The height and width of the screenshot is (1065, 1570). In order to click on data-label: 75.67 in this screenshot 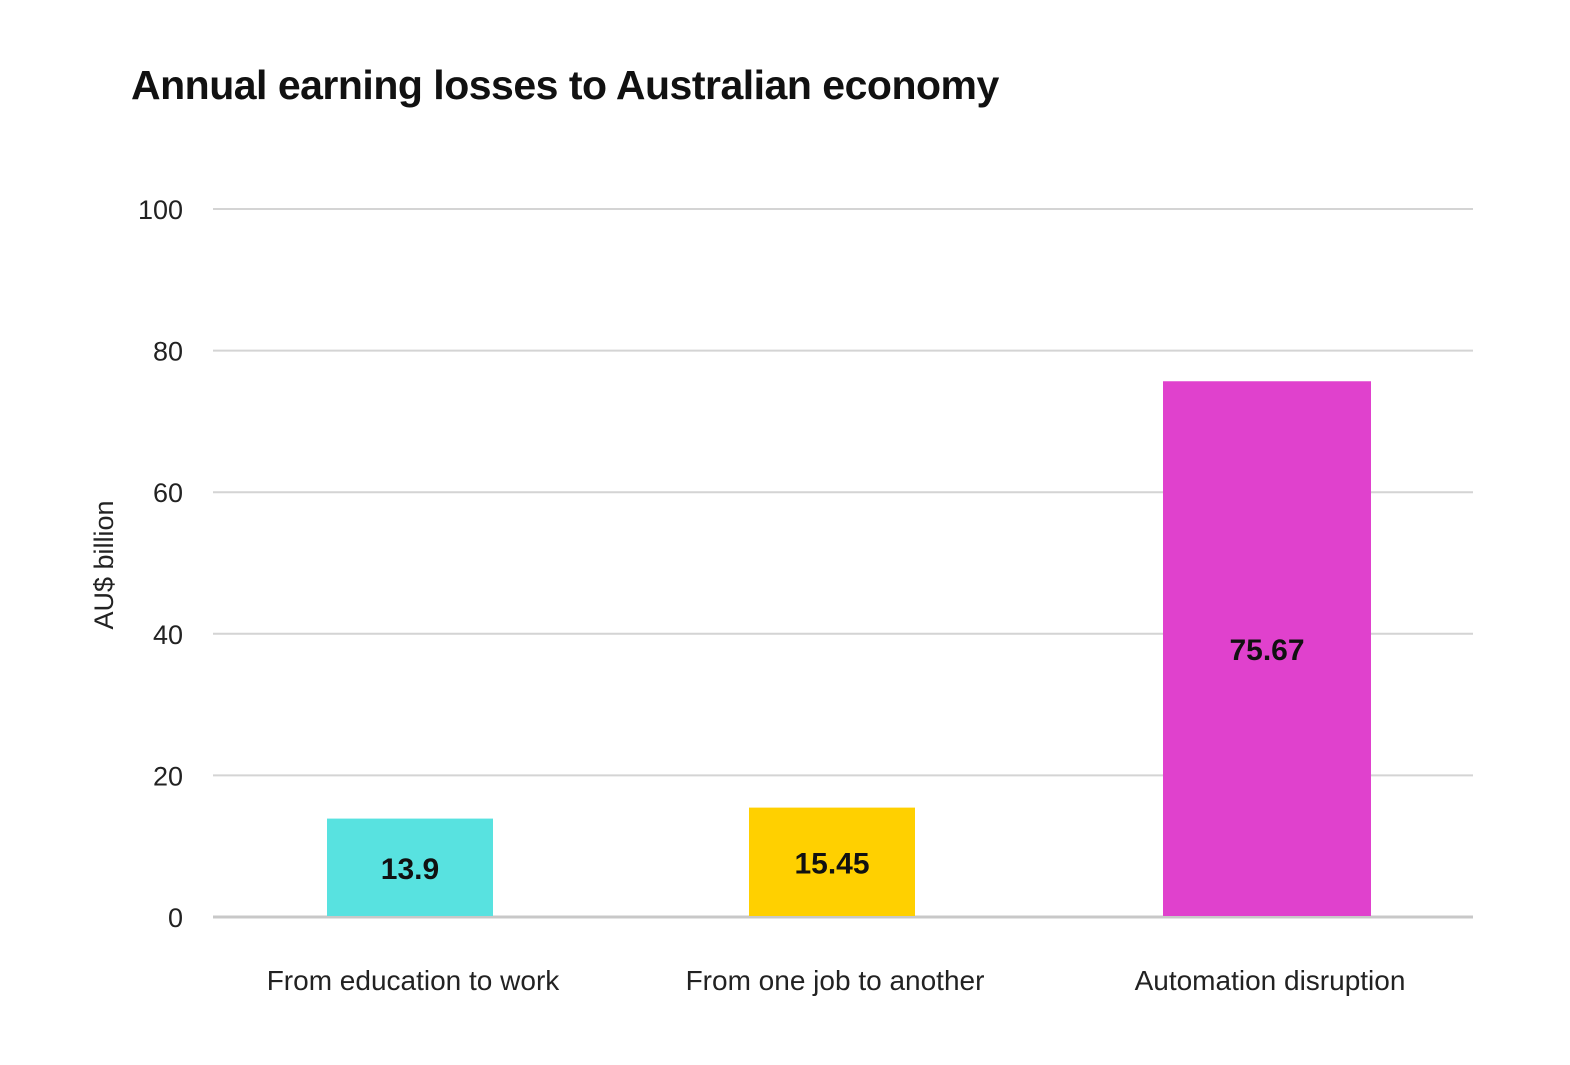, I will do `click(1266, 650)`.